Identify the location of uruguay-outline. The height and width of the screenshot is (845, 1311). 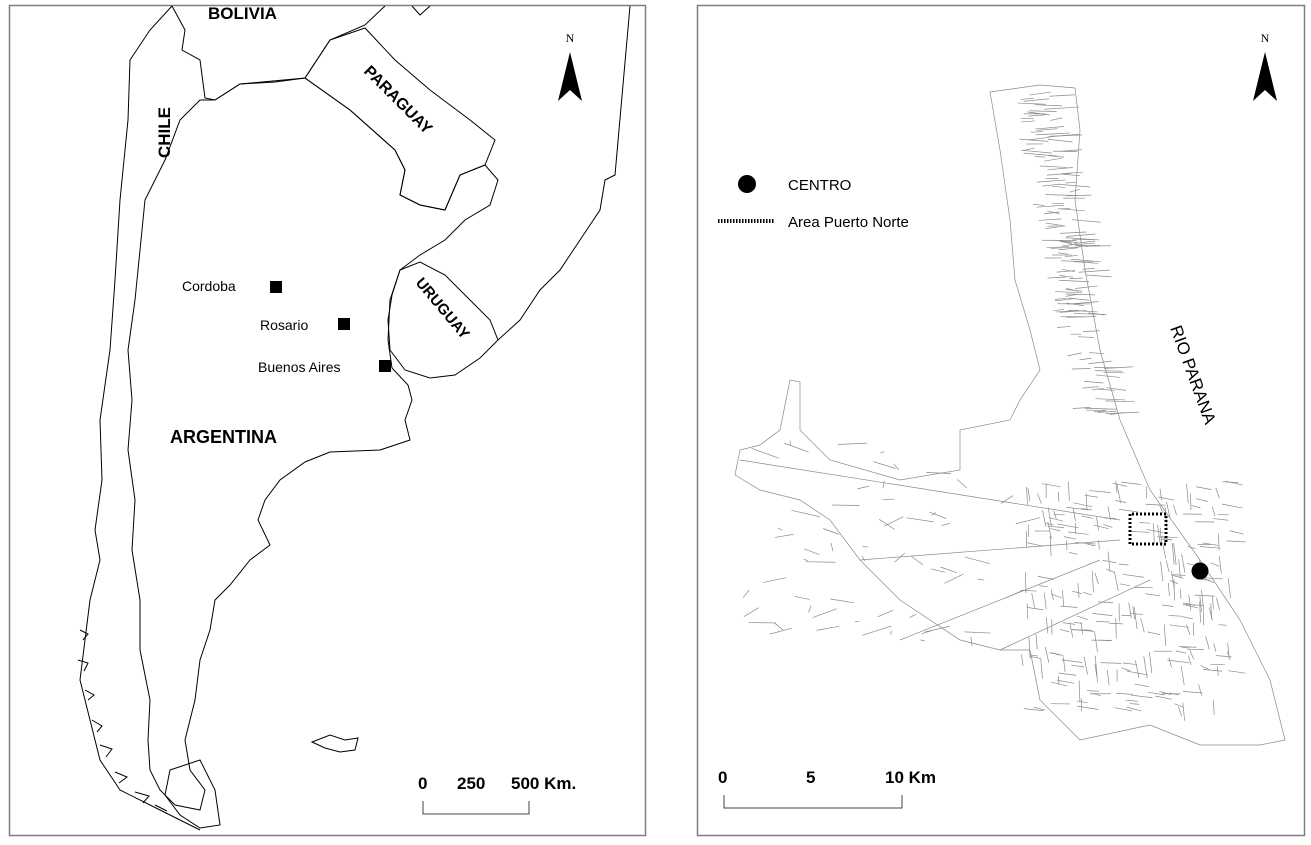
(443, 320).